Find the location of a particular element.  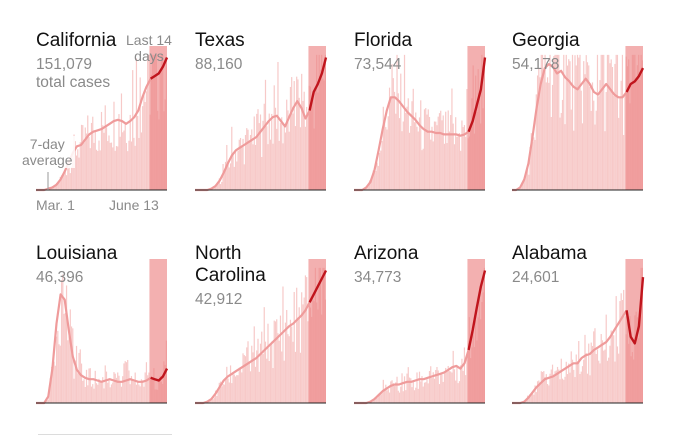

state-name: Louisiana is located at coordinates (77, 253).